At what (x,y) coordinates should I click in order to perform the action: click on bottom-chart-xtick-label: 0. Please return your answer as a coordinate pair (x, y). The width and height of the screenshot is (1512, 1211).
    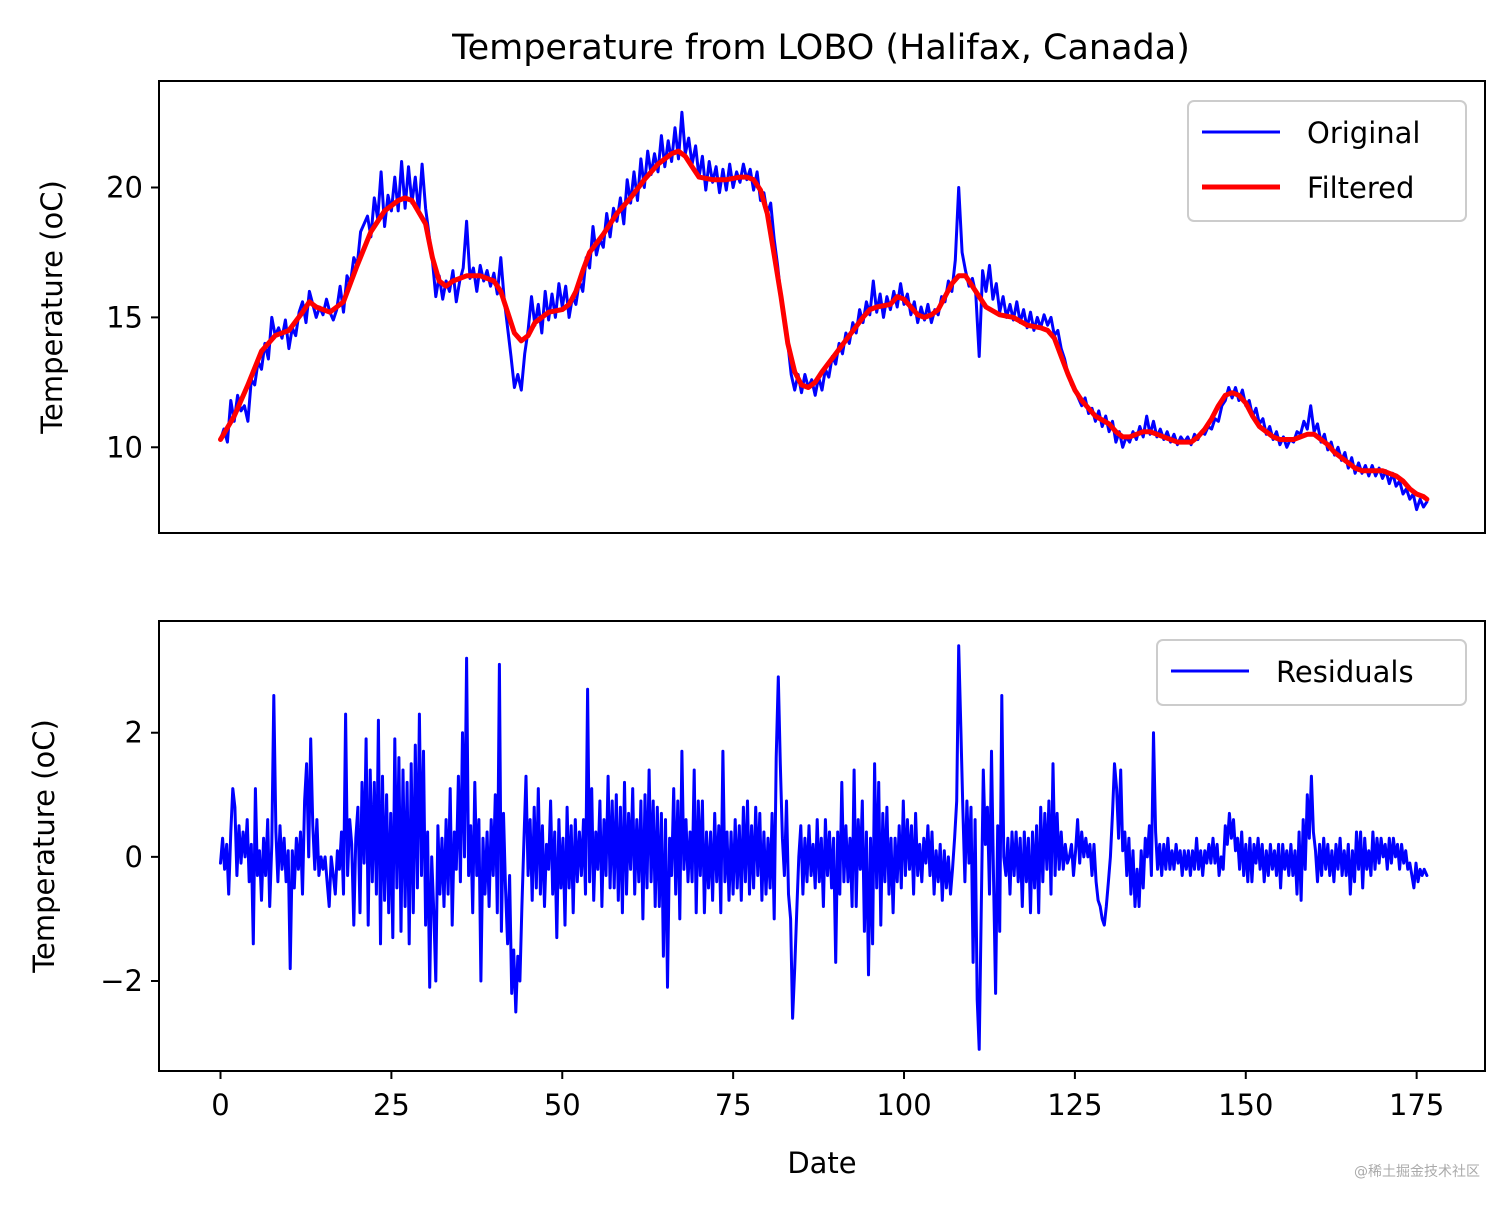
    Looking at the image, I should click on (220, 1105).